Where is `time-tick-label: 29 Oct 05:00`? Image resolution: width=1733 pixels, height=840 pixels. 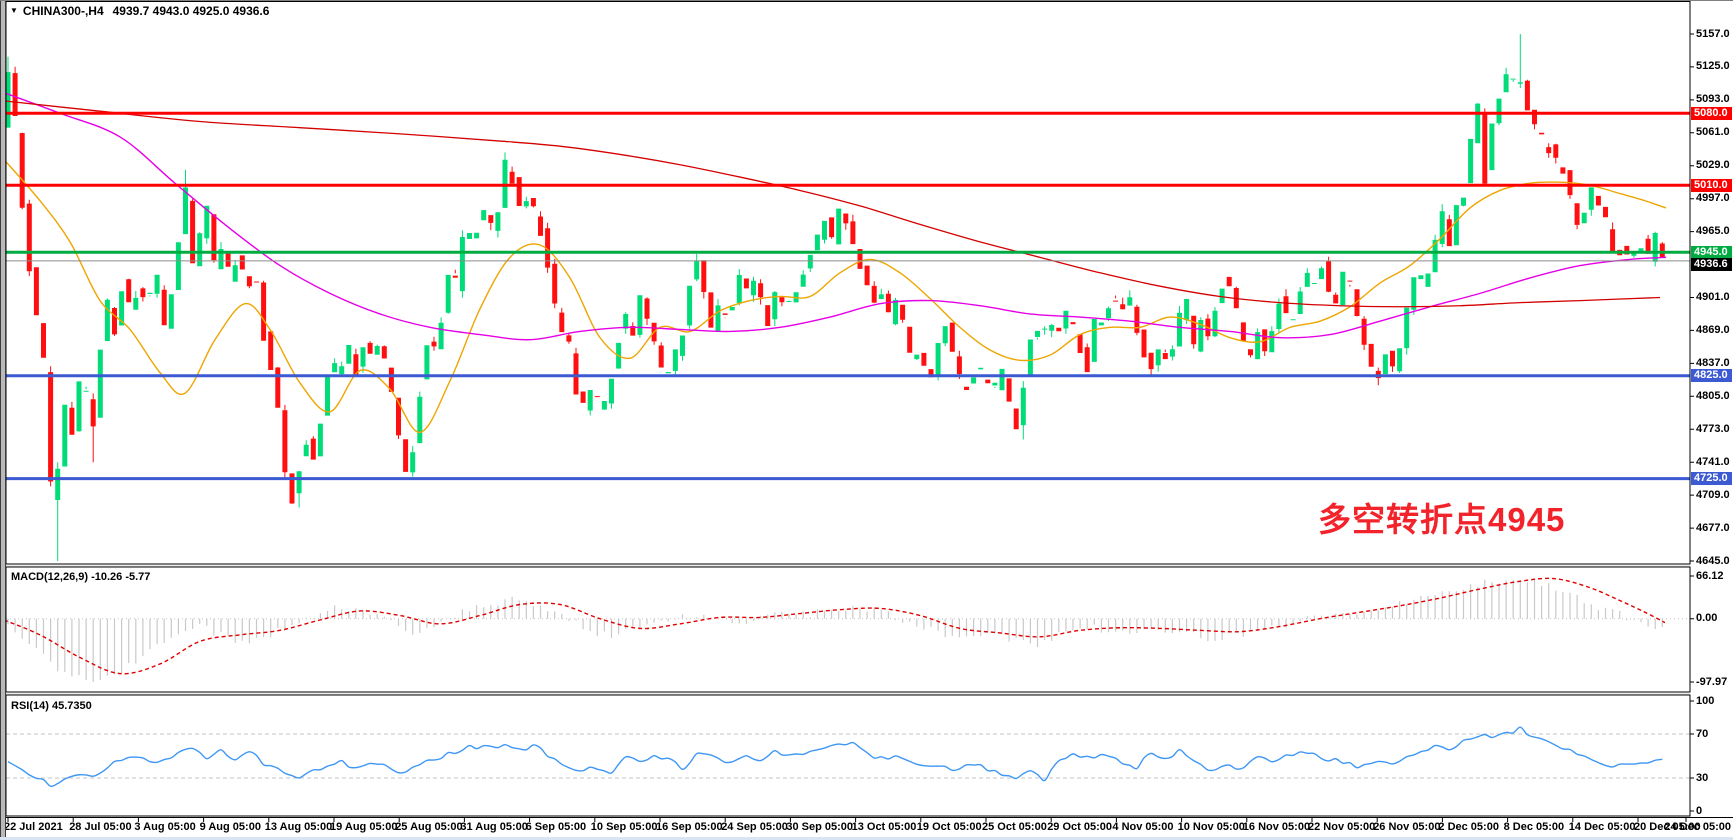 time-tick-label: 29 Oct 05:00 is located at coordinates (1080, 827).